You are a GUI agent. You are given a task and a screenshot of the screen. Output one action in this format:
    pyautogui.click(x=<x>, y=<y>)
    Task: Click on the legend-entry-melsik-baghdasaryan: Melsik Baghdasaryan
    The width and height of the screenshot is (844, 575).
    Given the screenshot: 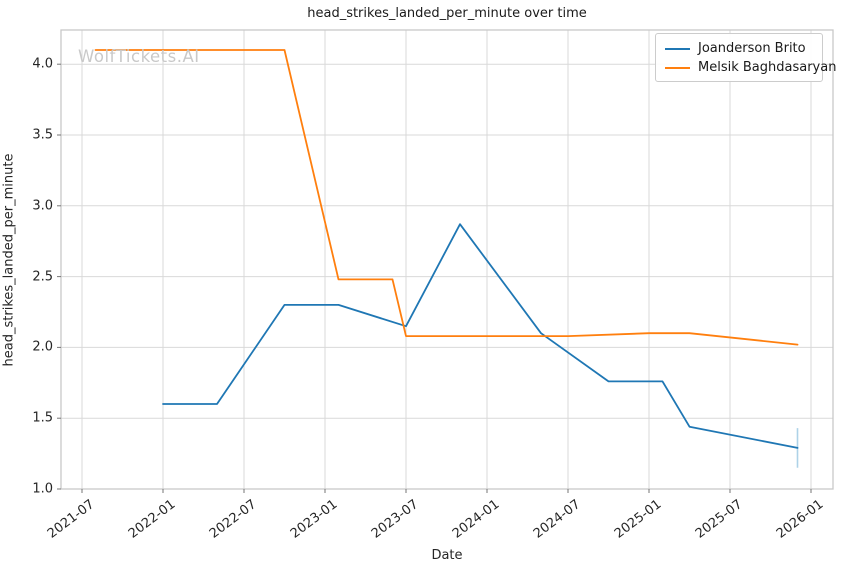 What is the action you would take?
    pyautogui.click(x=750, y=67)
    